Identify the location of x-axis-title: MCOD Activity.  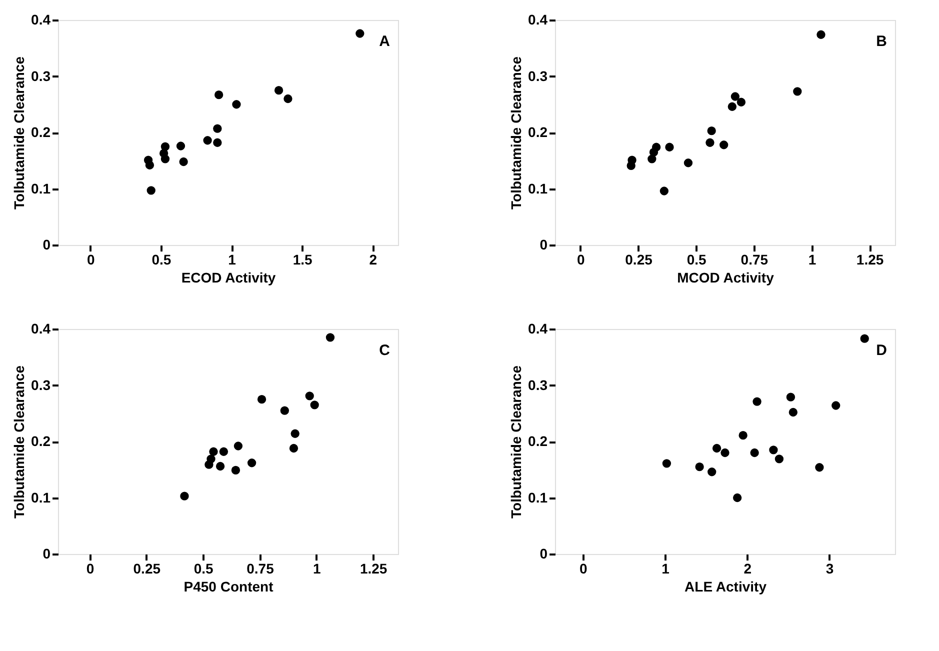
(725, 278).